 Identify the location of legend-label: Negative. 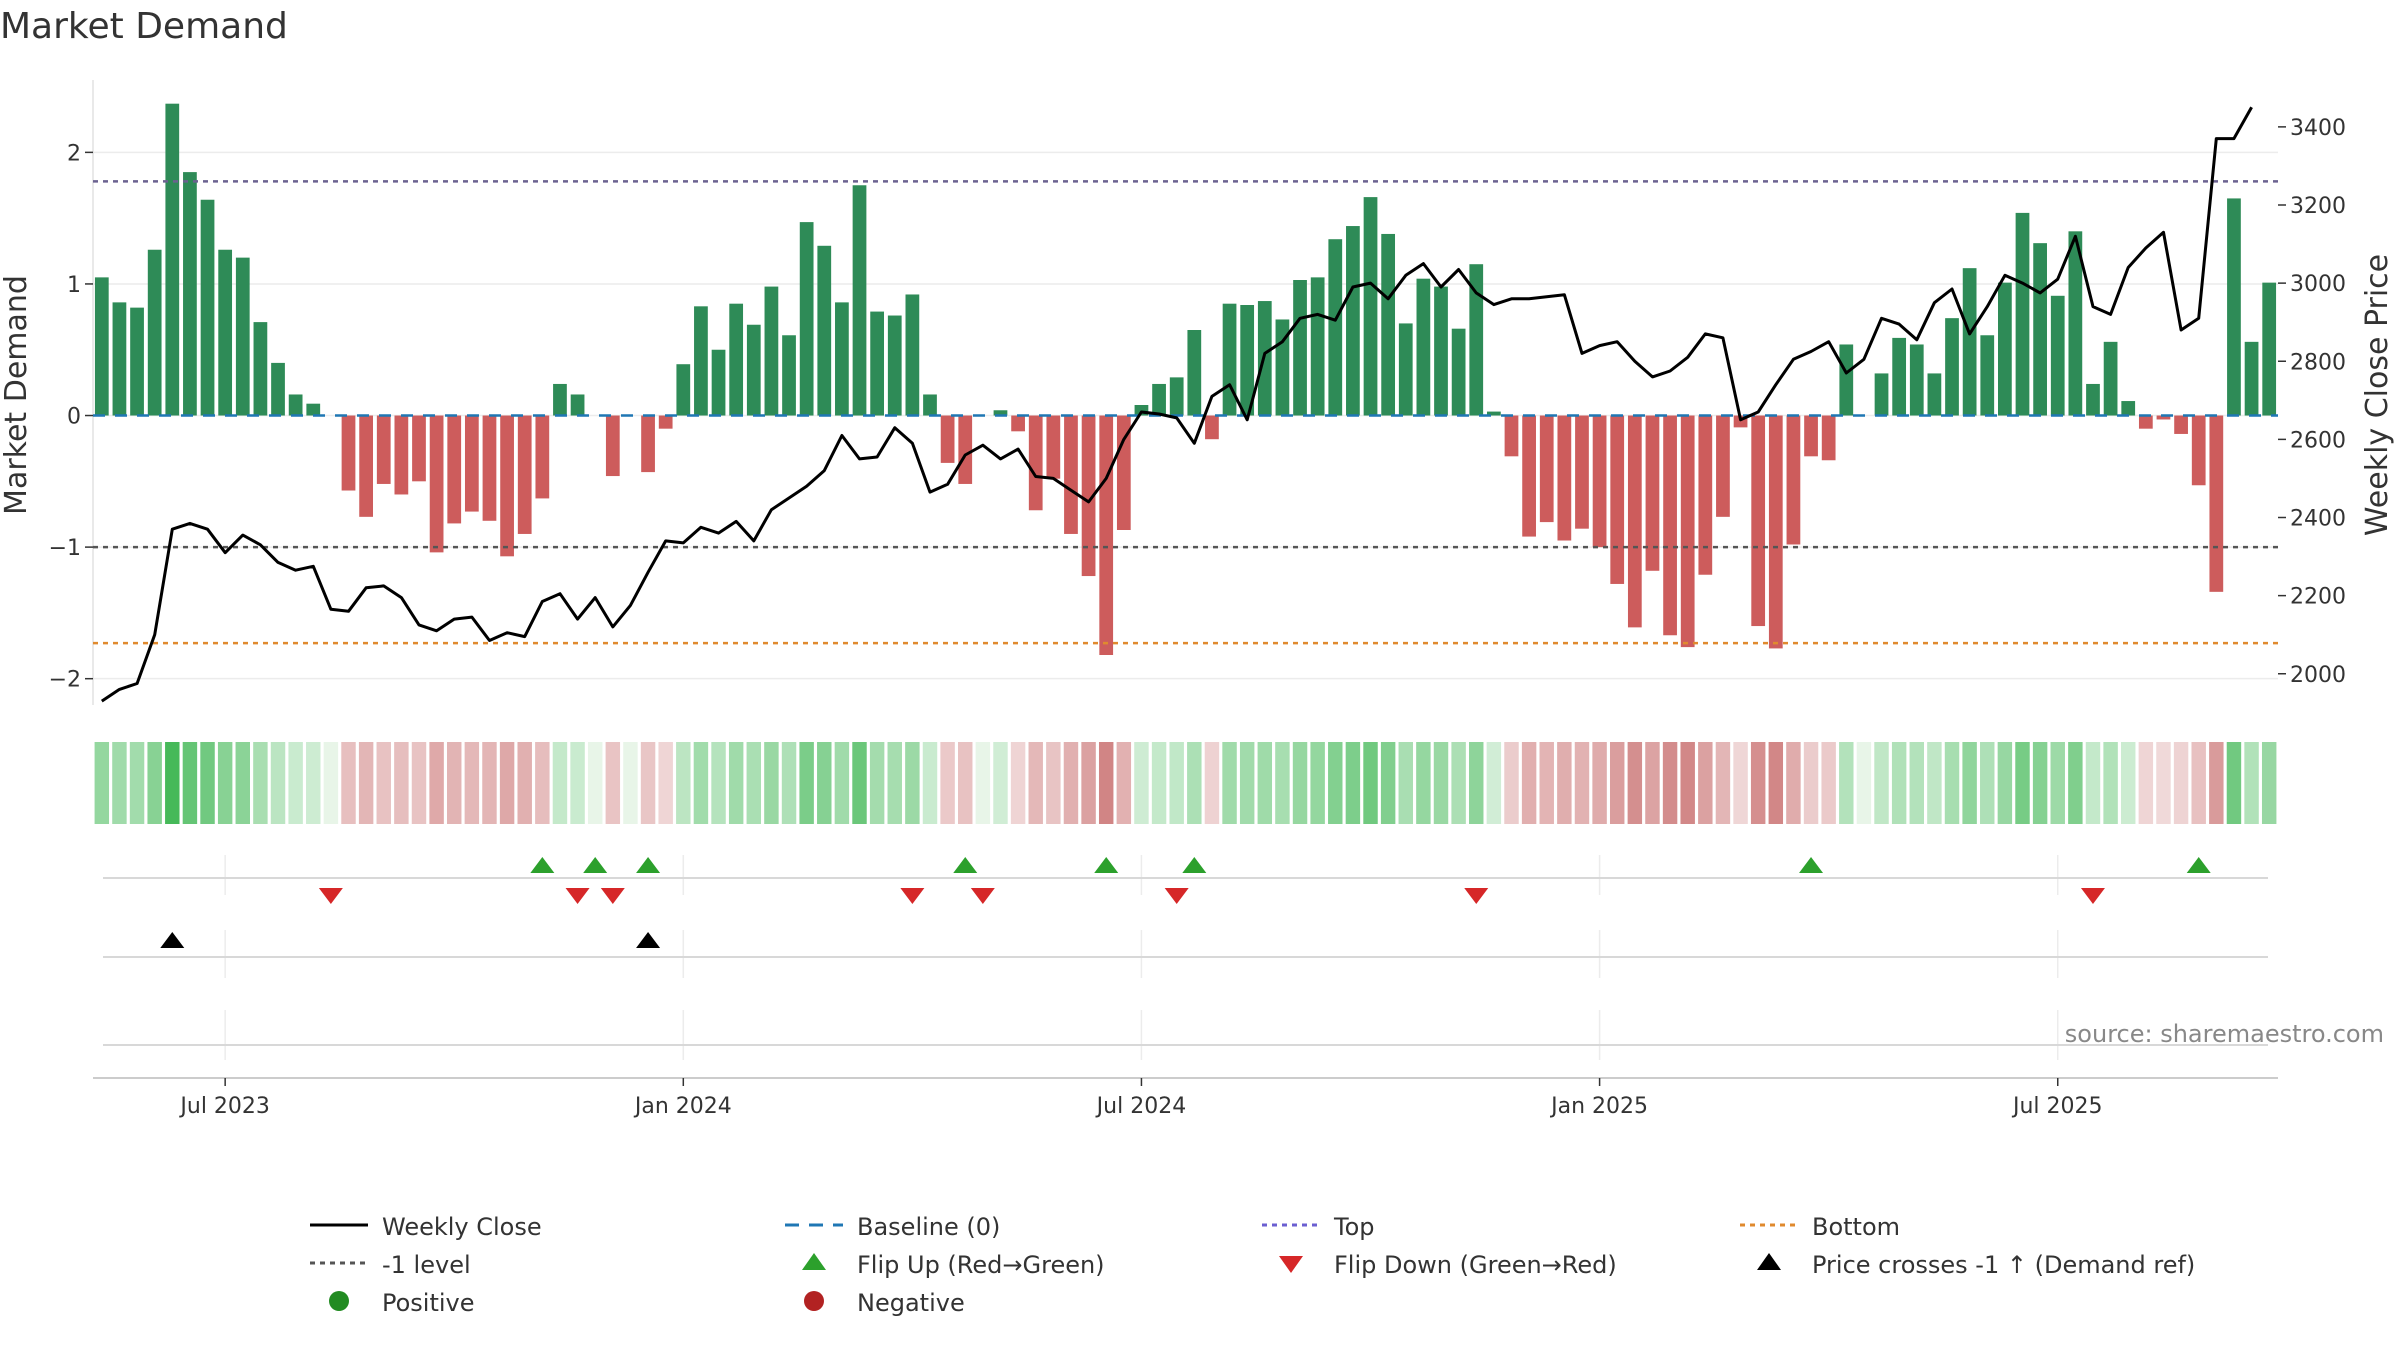
(911, 1303).